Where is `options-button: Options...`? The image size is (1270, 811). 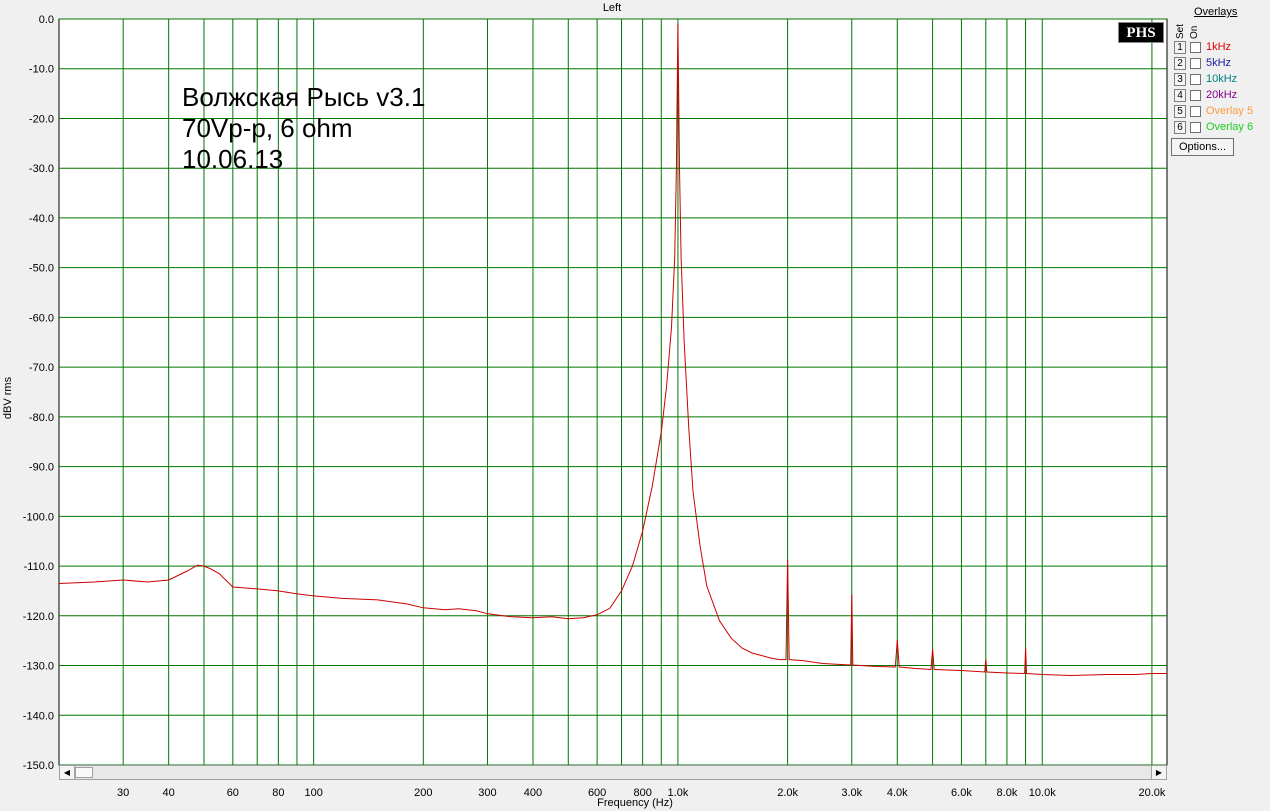
options-button: Options... is located at coordinates (1202, 147).